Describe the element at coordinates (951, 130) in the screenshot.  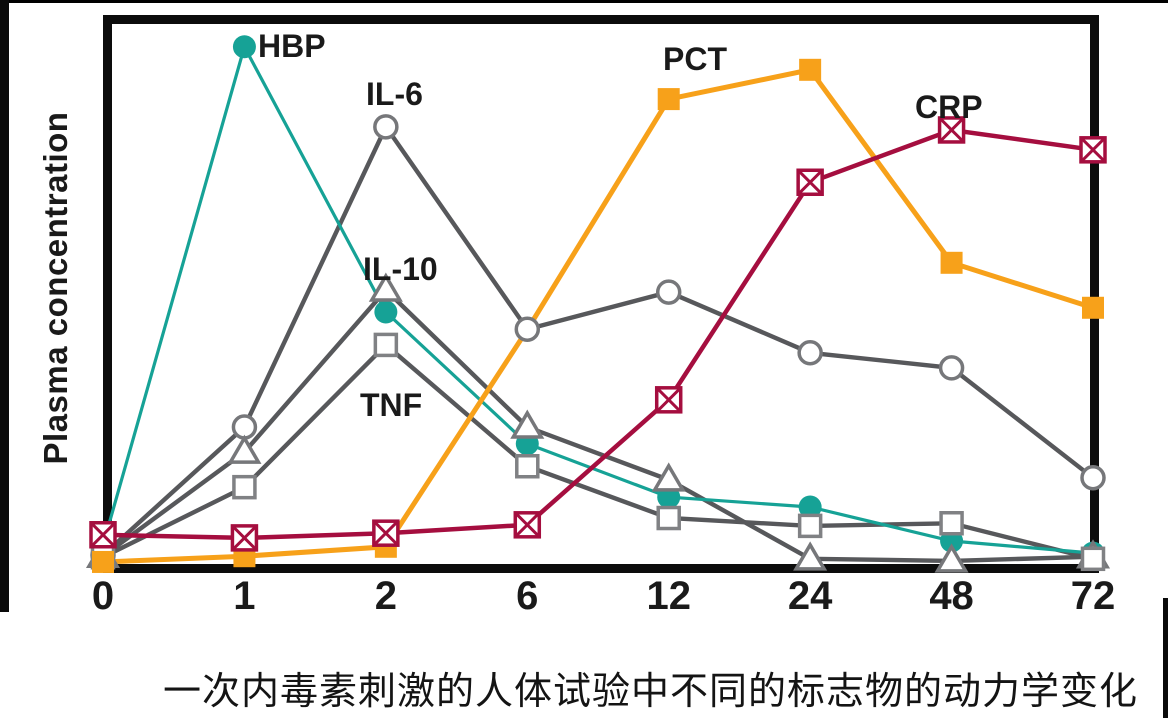
I see `marker-CRP-48-cross` at that location.